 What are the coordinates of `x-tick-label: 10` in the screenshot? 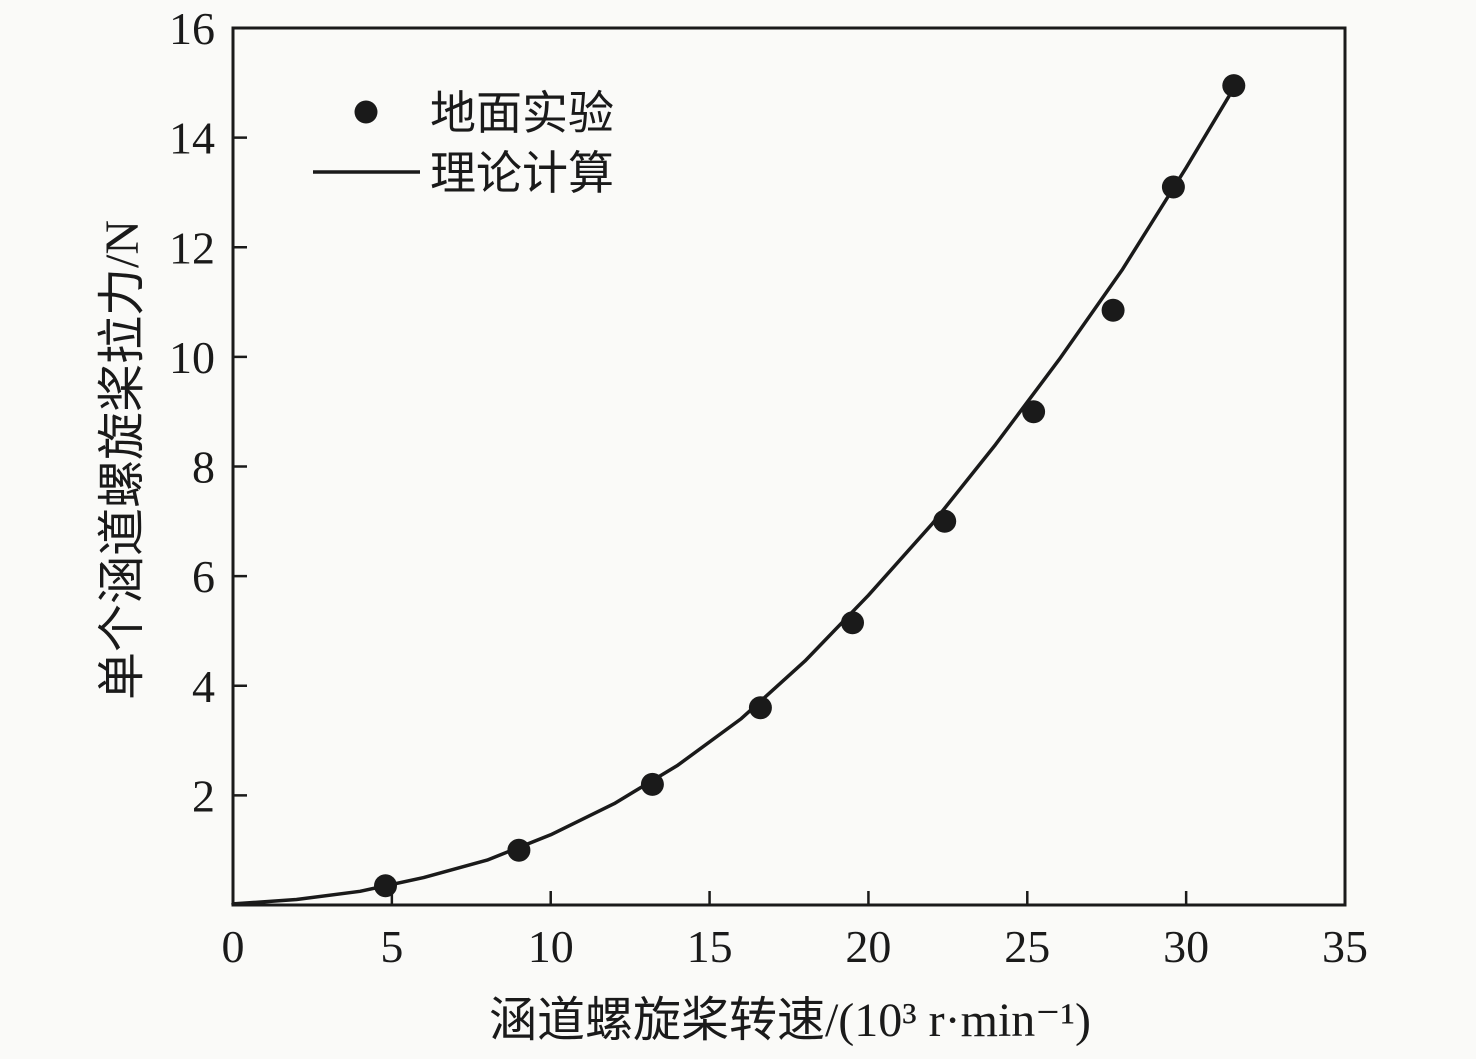 It's located at (551, 946).